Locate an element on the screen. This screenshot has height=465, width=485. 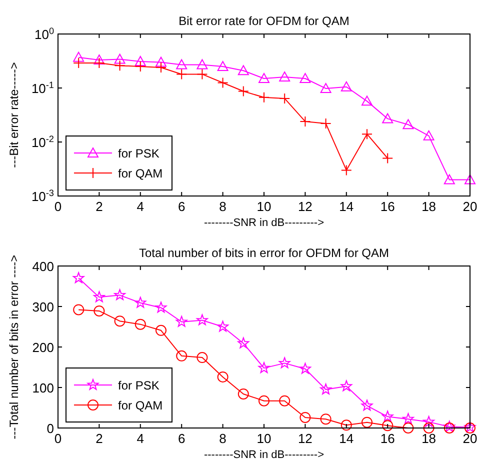
y-tick-label: 10$^{-2}$ is located at coordinates (42, 142).